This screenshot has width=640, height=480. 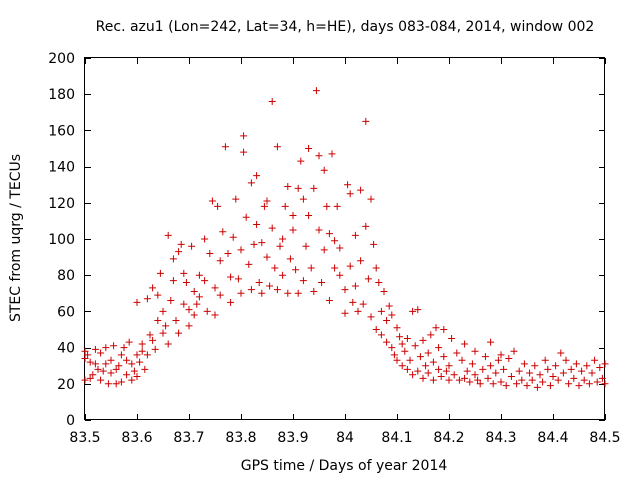 What do you see at coordinates (66, 276) in the screenshot?
I see `y-tick-label: 80` at bounding box center [66, 276].